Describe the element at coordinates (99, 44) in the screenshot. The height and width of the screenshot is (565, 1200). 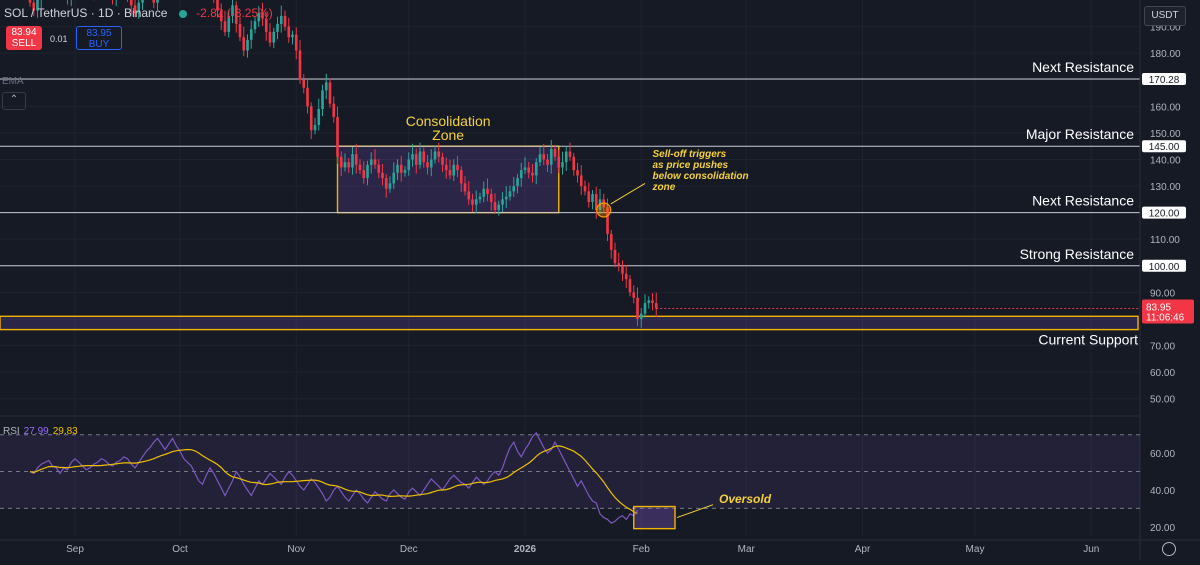
I see `buy-label: BUY` at that location.